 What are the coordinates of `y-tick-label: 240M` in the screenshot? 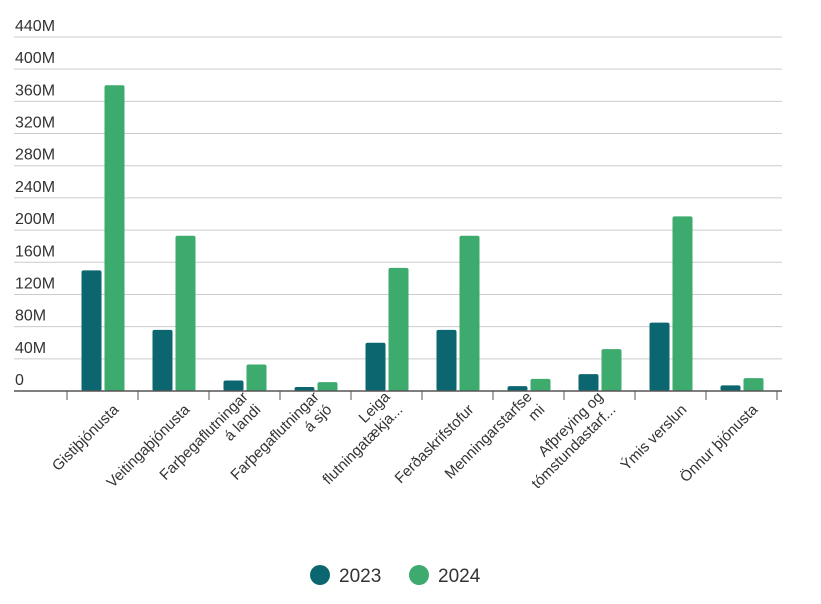 It's located at (35, 187).